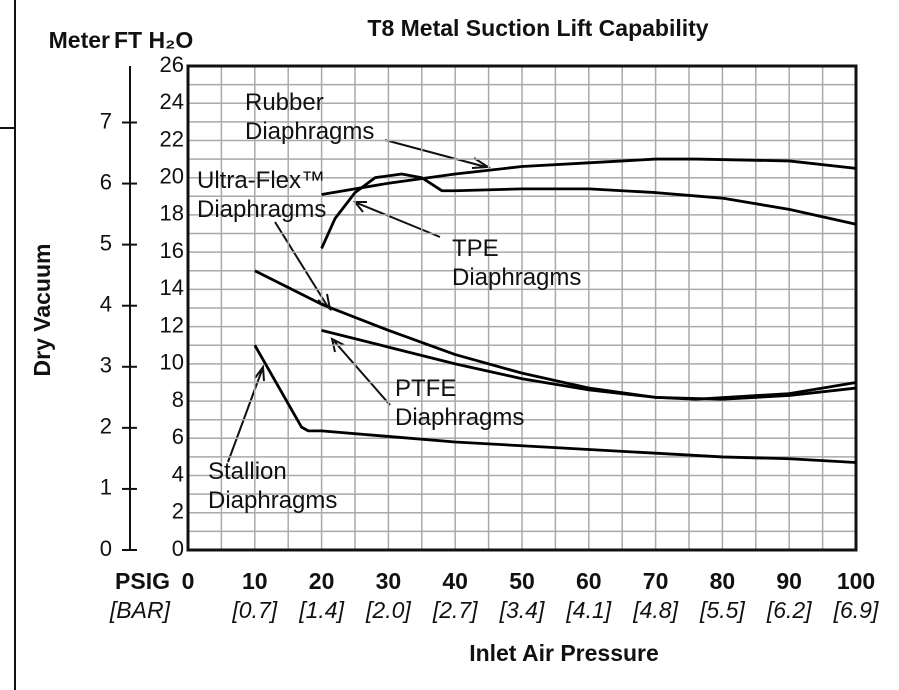  I want to click on chart-title: T8 Metal Suction Lift Capability, so click(537, 28).